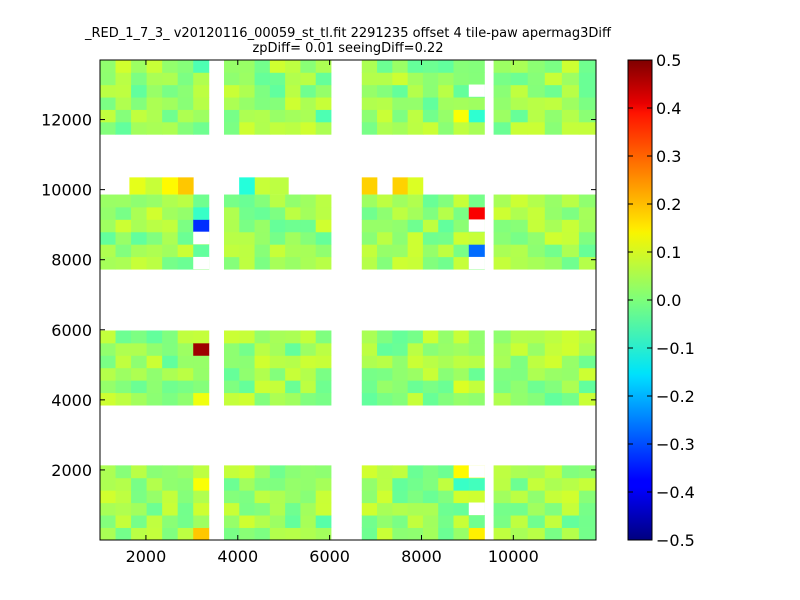 The image size is (800, 600). What do you see at coordinates (668, 156) in the screenshot?
I see `colorbar-tick-label: 0.3` at bounding box center [668, 156].